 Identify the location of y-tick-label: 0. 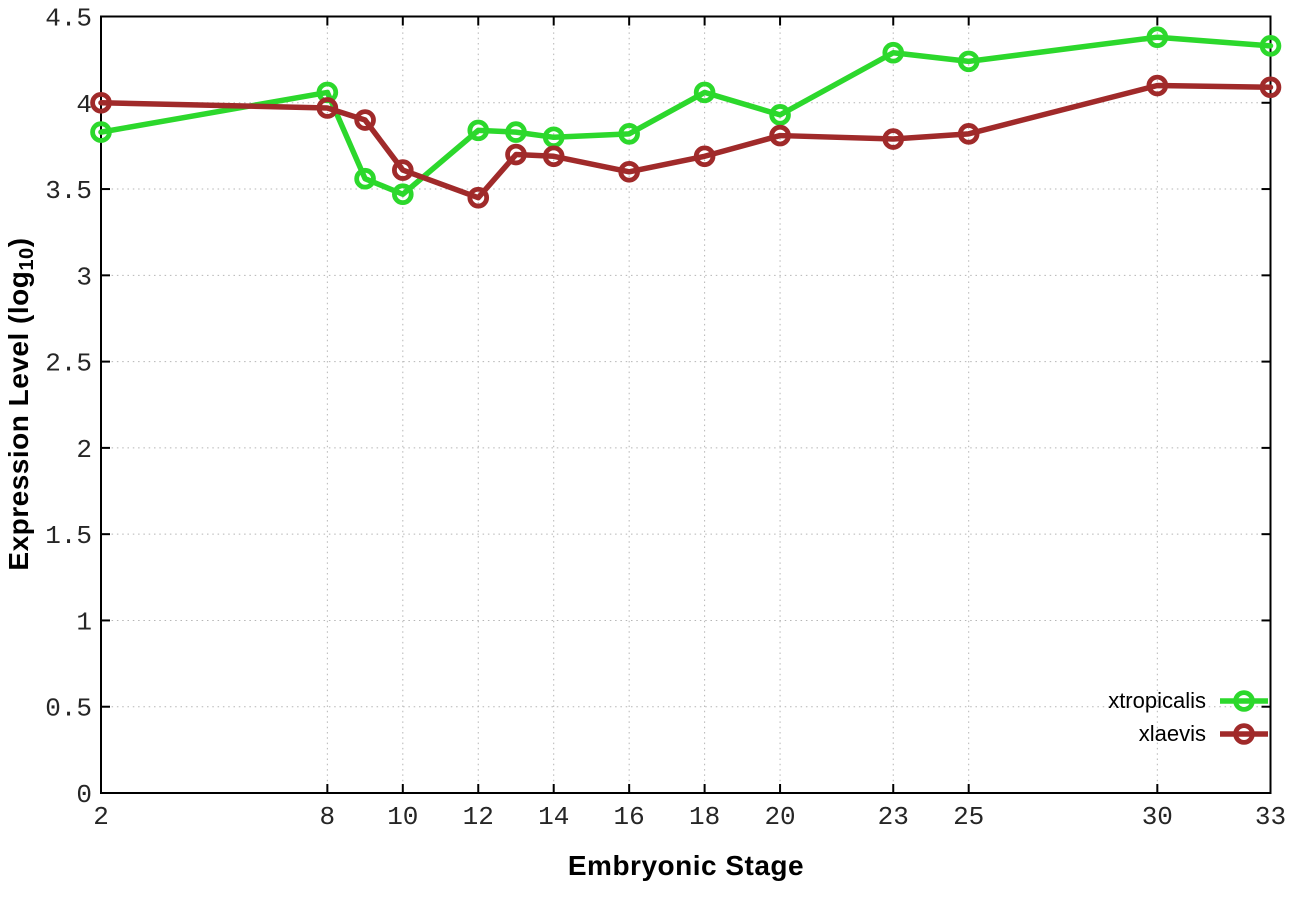
(84, 795).